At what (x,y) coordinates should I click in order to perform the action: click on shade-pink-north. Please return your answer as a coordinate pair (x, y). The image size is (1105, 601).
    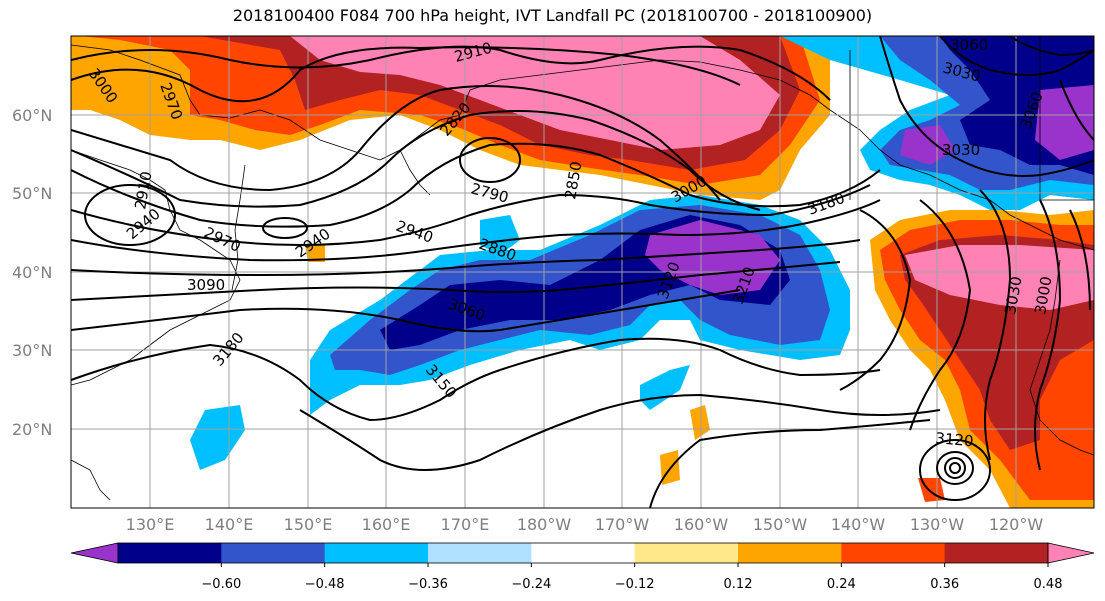
    Looking at the image, I should click on (535, 93).